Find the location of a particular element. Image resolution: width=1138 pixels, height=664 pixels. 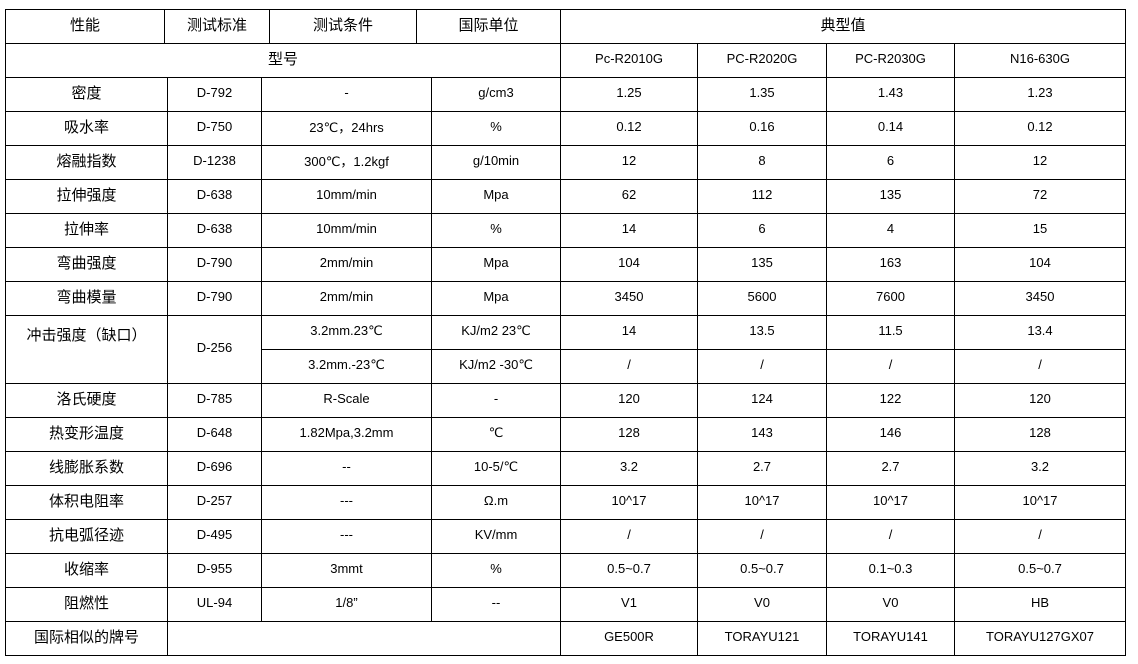

test-condition: 1.82Mpa,3.2mm is located at coordinates (346, 434).